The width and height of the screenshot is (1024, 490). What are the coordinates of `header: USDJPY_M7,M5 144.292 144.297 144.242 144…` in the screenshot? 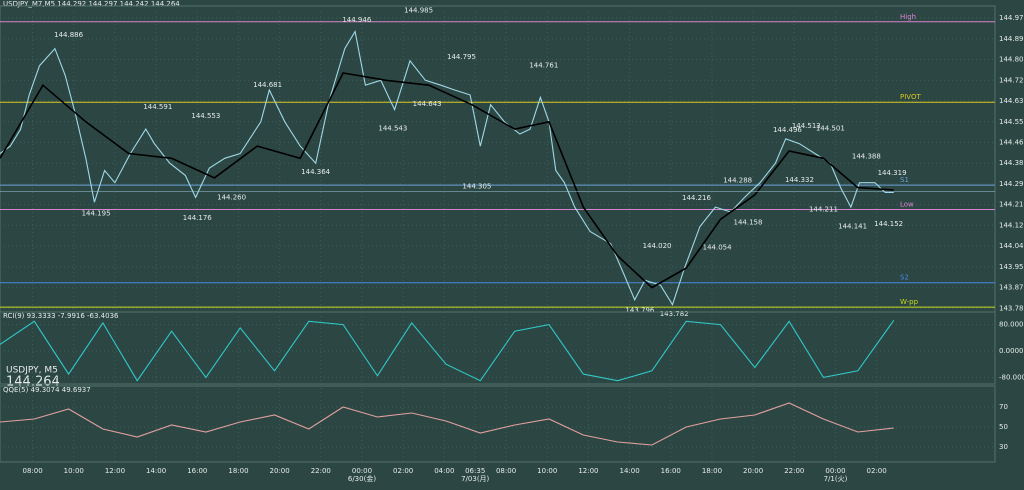 It's located at (91, 4).